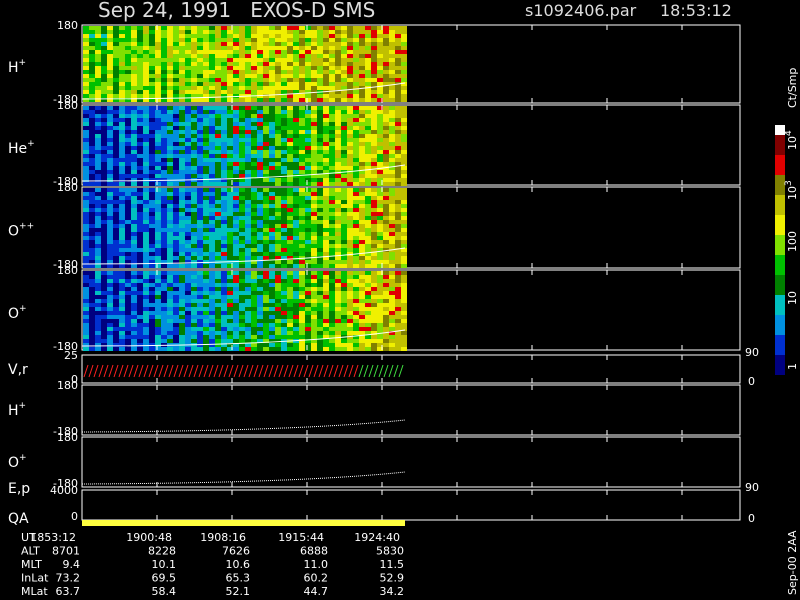 This screenshot has height=600, width=800. What do you see at coordinates (65, 181) in the screenshot?
I see `y-tick-label: -180` at bounding box center [65, 181].